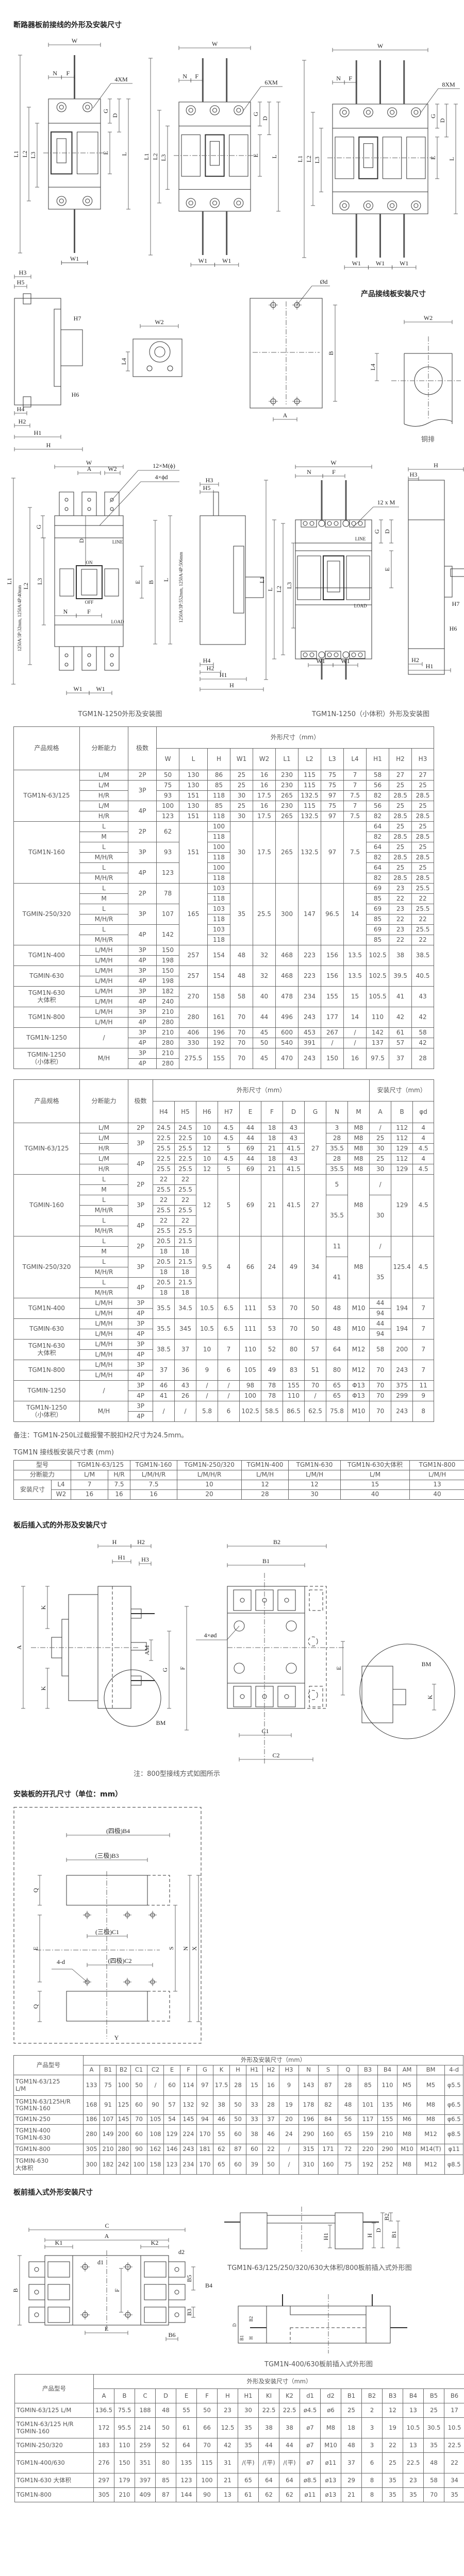 The image size is (464, 2576). What do you see at coordinates (229, 1329) in the screenshot?
I see `table-cell: 6.5` at bounding box center [229, 1329].